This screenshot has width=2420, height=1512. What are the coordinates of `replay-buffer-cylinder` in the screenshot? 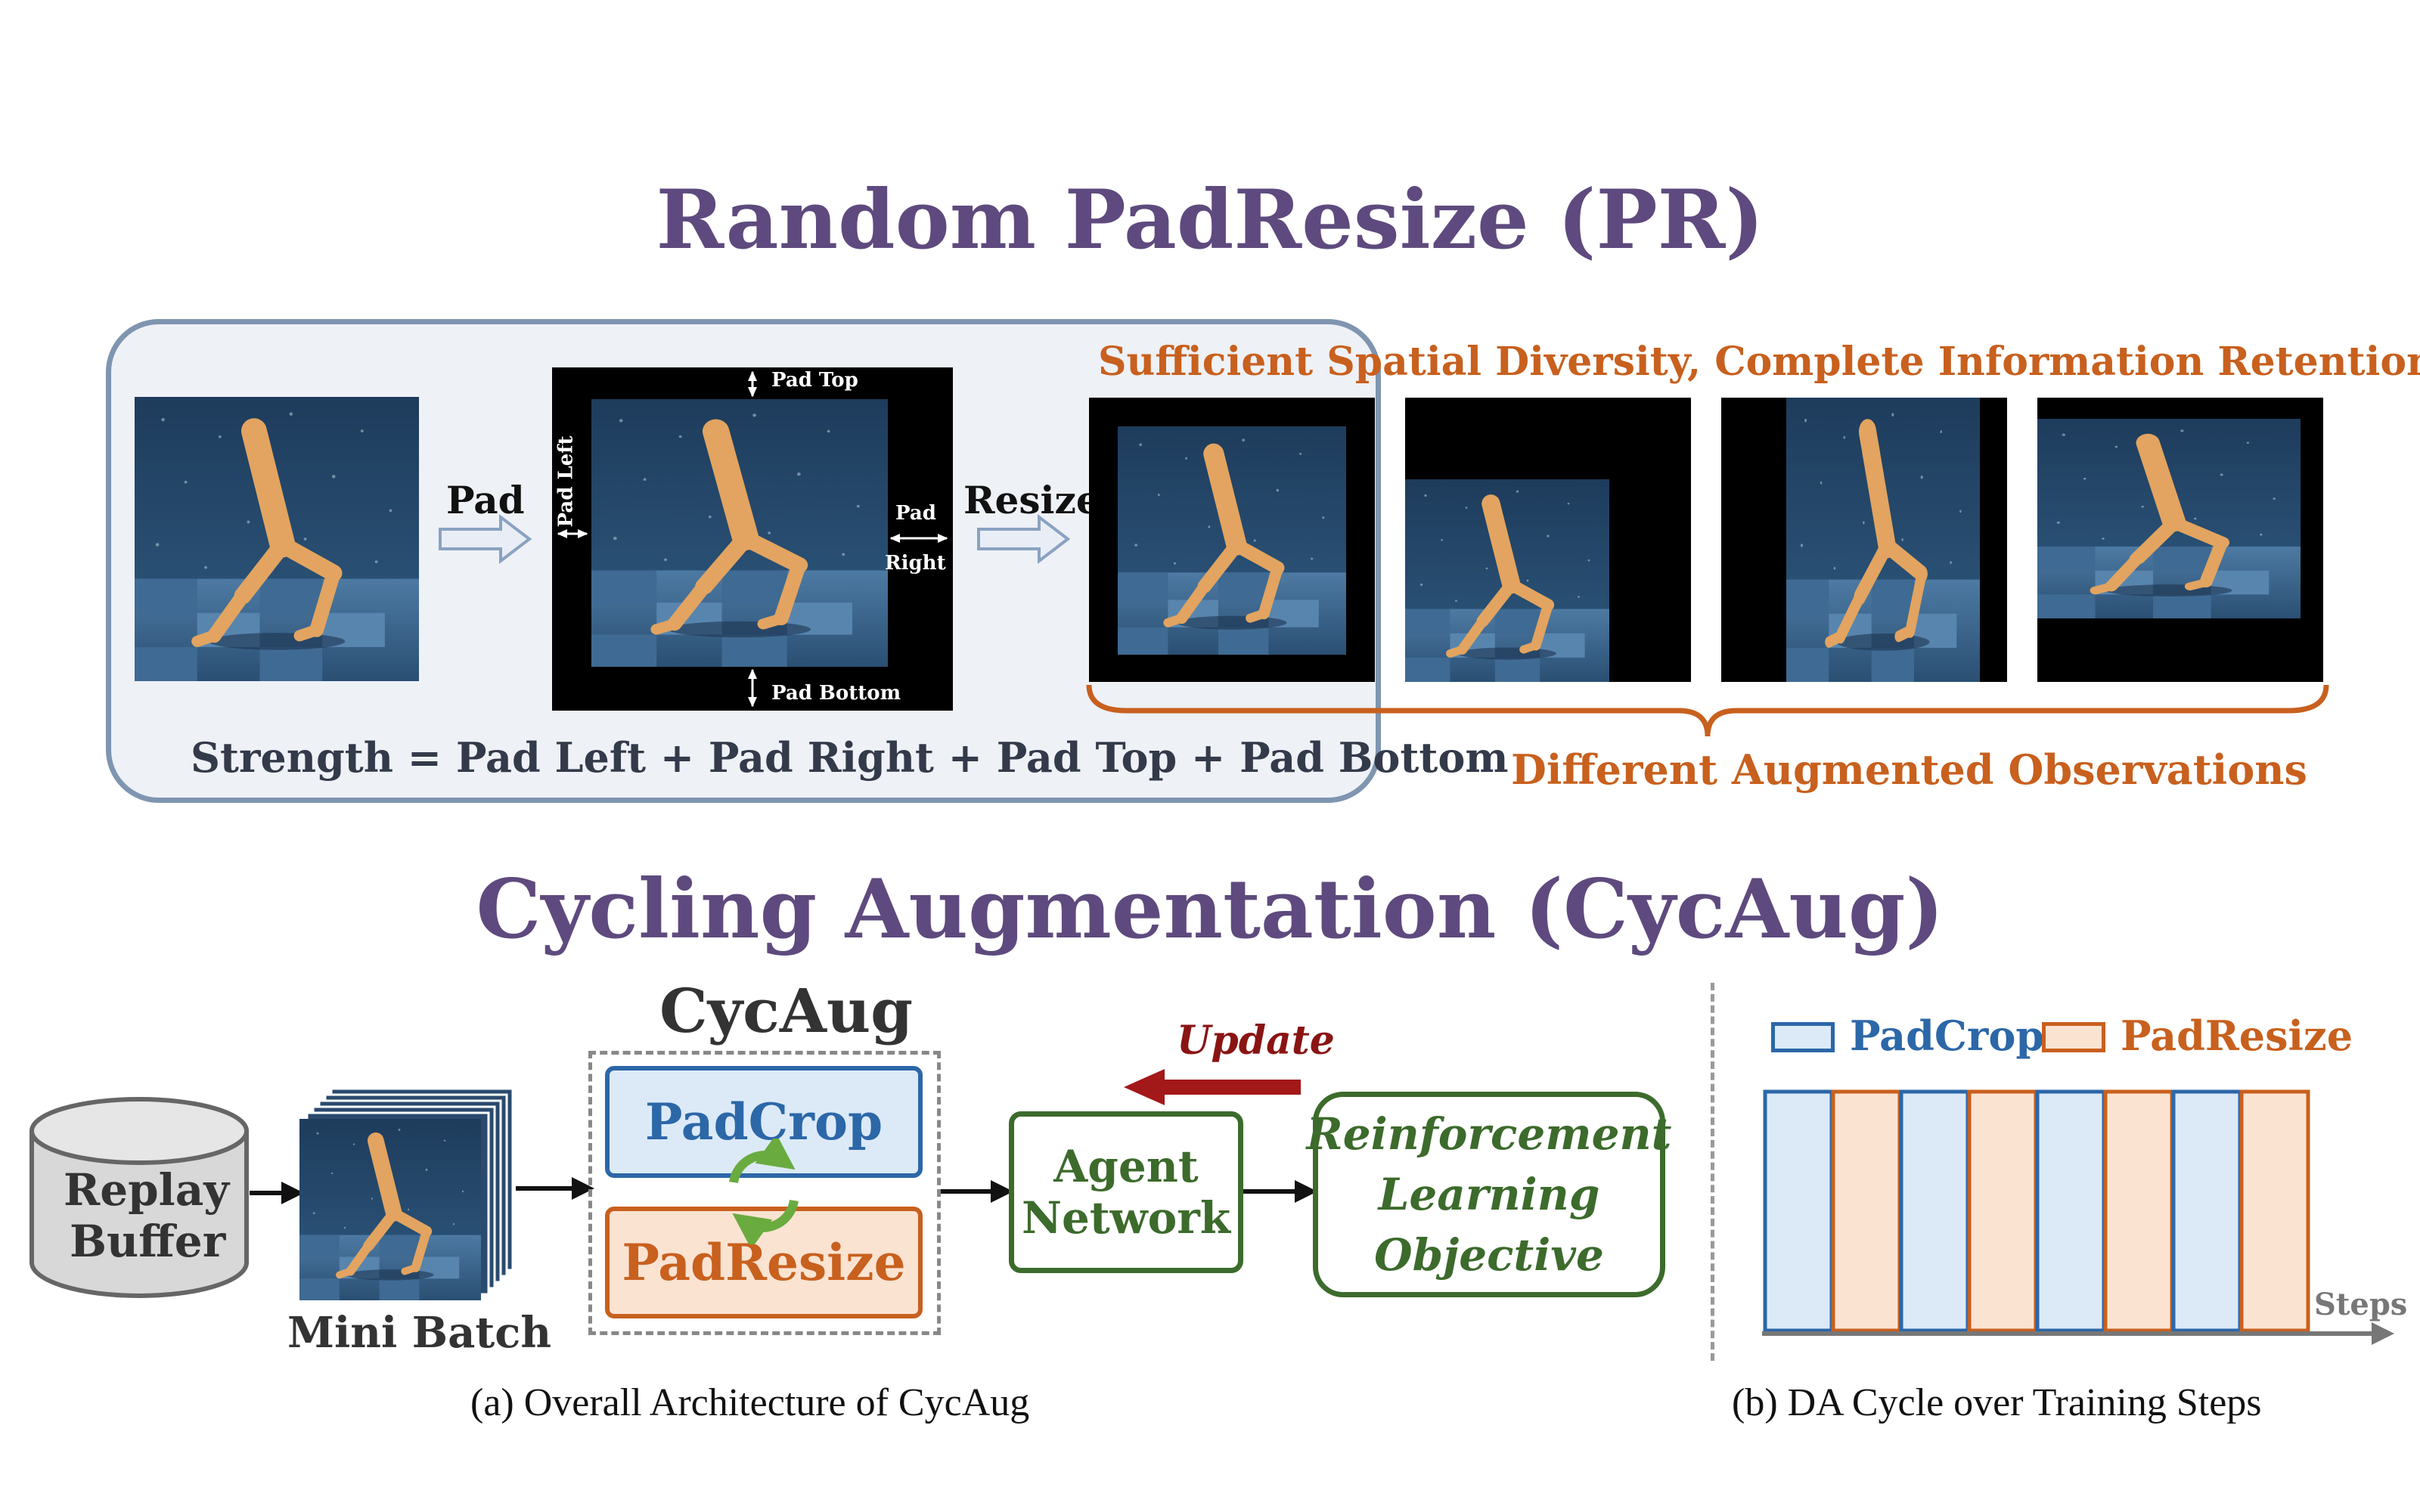 It's located at (139, 1197).